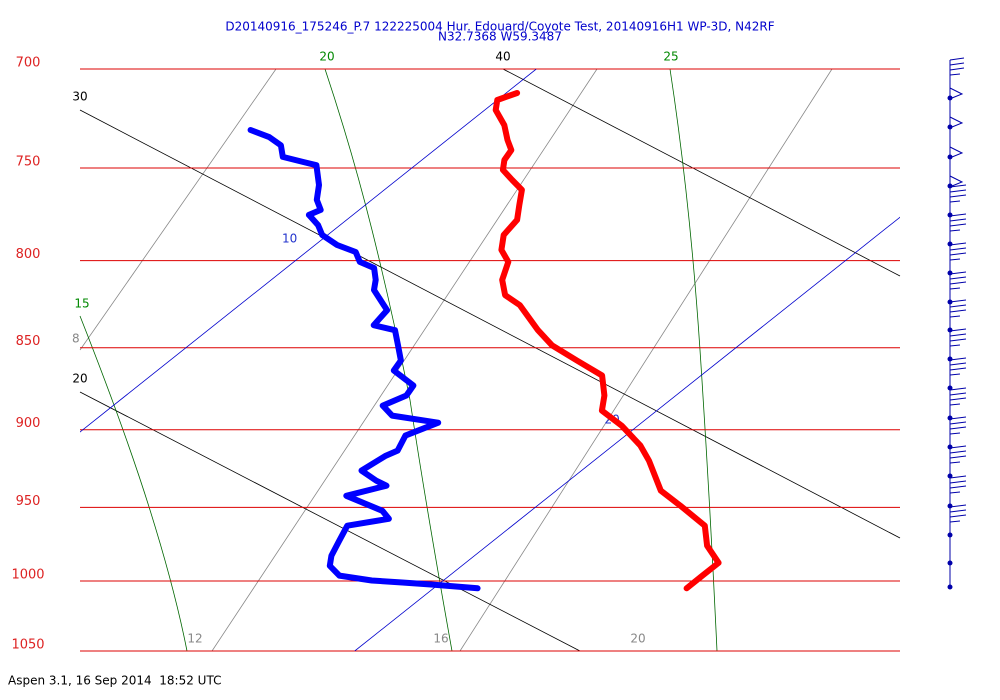  I want to click on moist-adiabat-label: 15, so click(81, 304).